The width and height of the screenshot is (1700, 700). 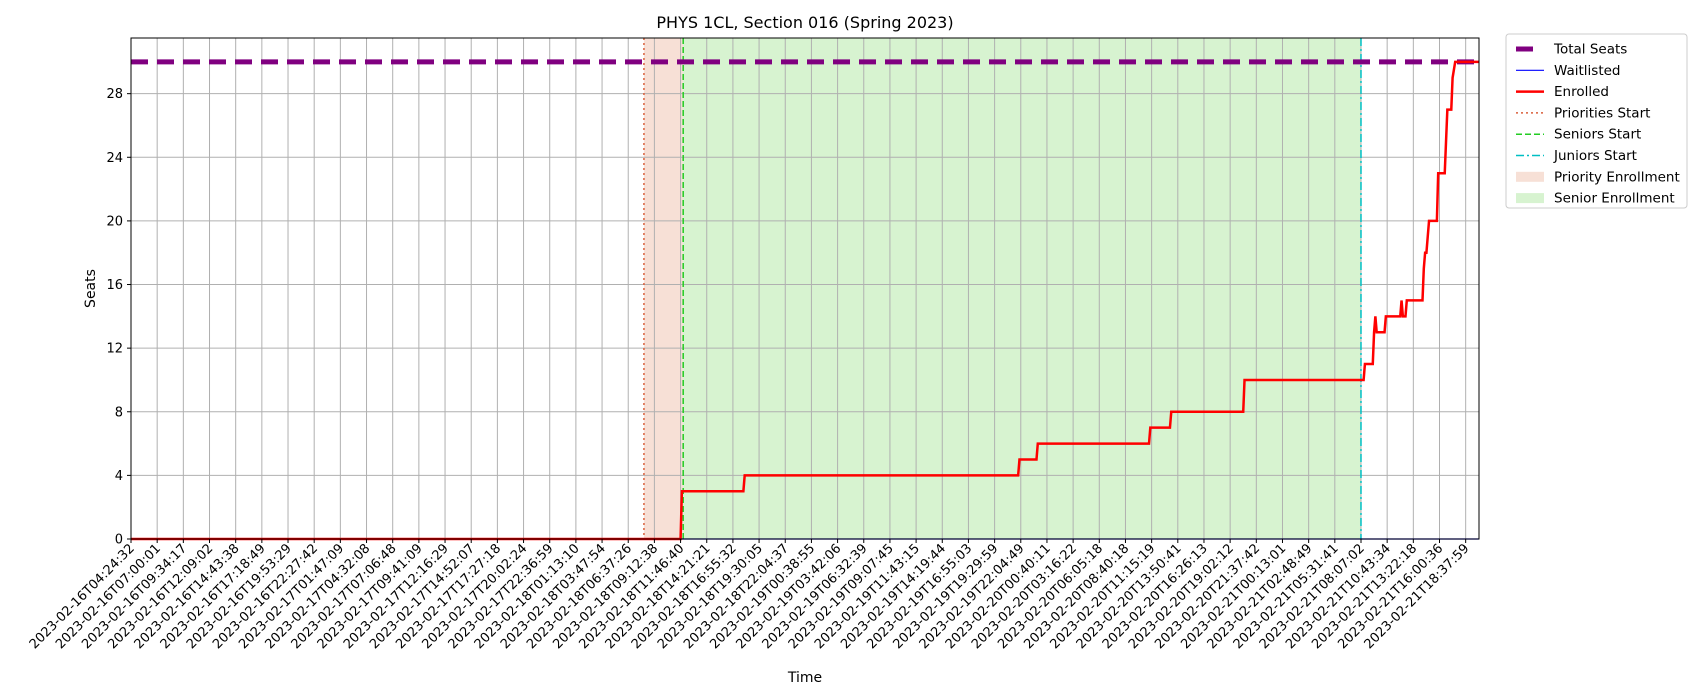 I want to click on y-axis-label: Seats, so click(x=91, y=288).